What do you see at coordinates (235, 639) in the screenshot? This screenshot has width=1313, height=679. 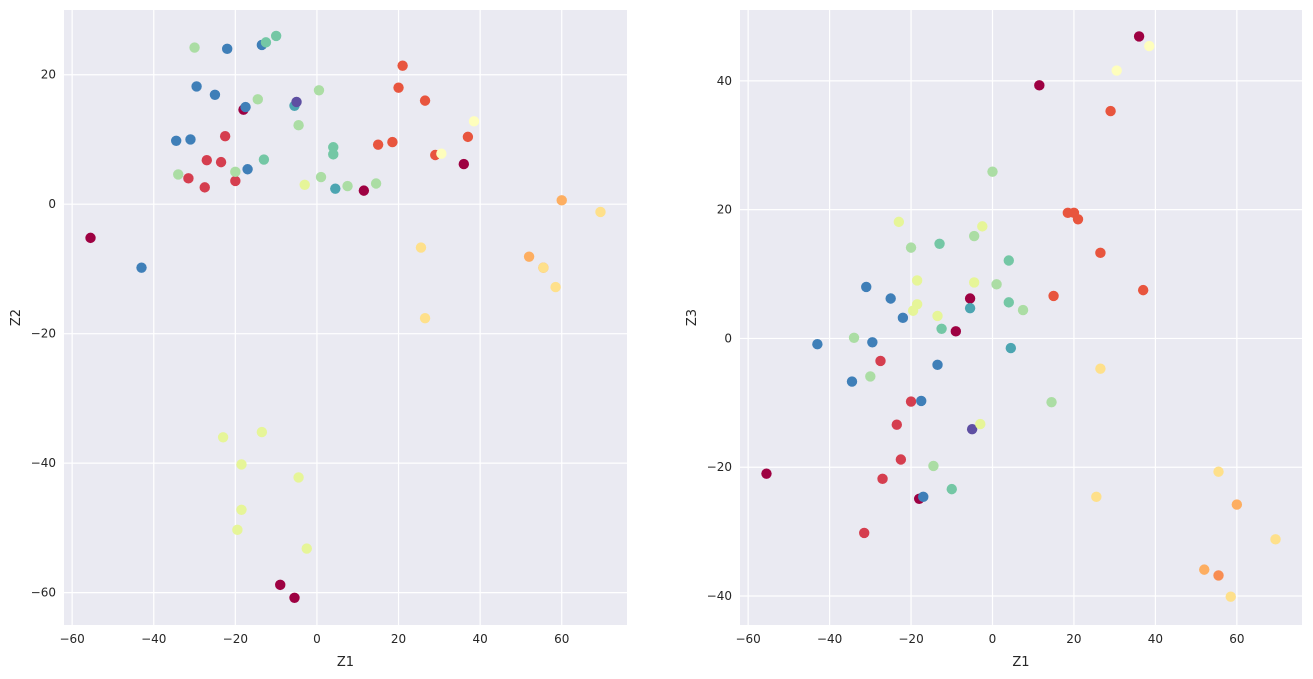 I see `x-tick-label: −20` at bounding box center [235, 639].